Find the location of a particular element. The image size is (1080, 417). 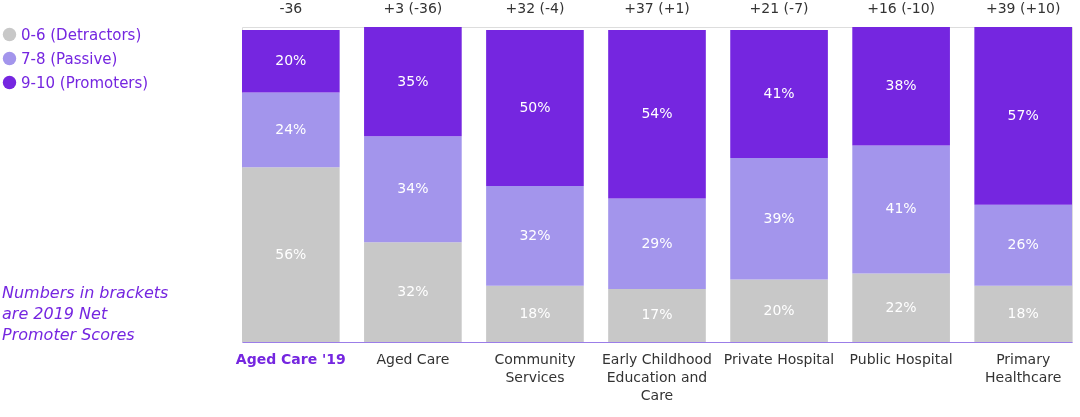

data-label: 29% is located at coordinates (657, 242).